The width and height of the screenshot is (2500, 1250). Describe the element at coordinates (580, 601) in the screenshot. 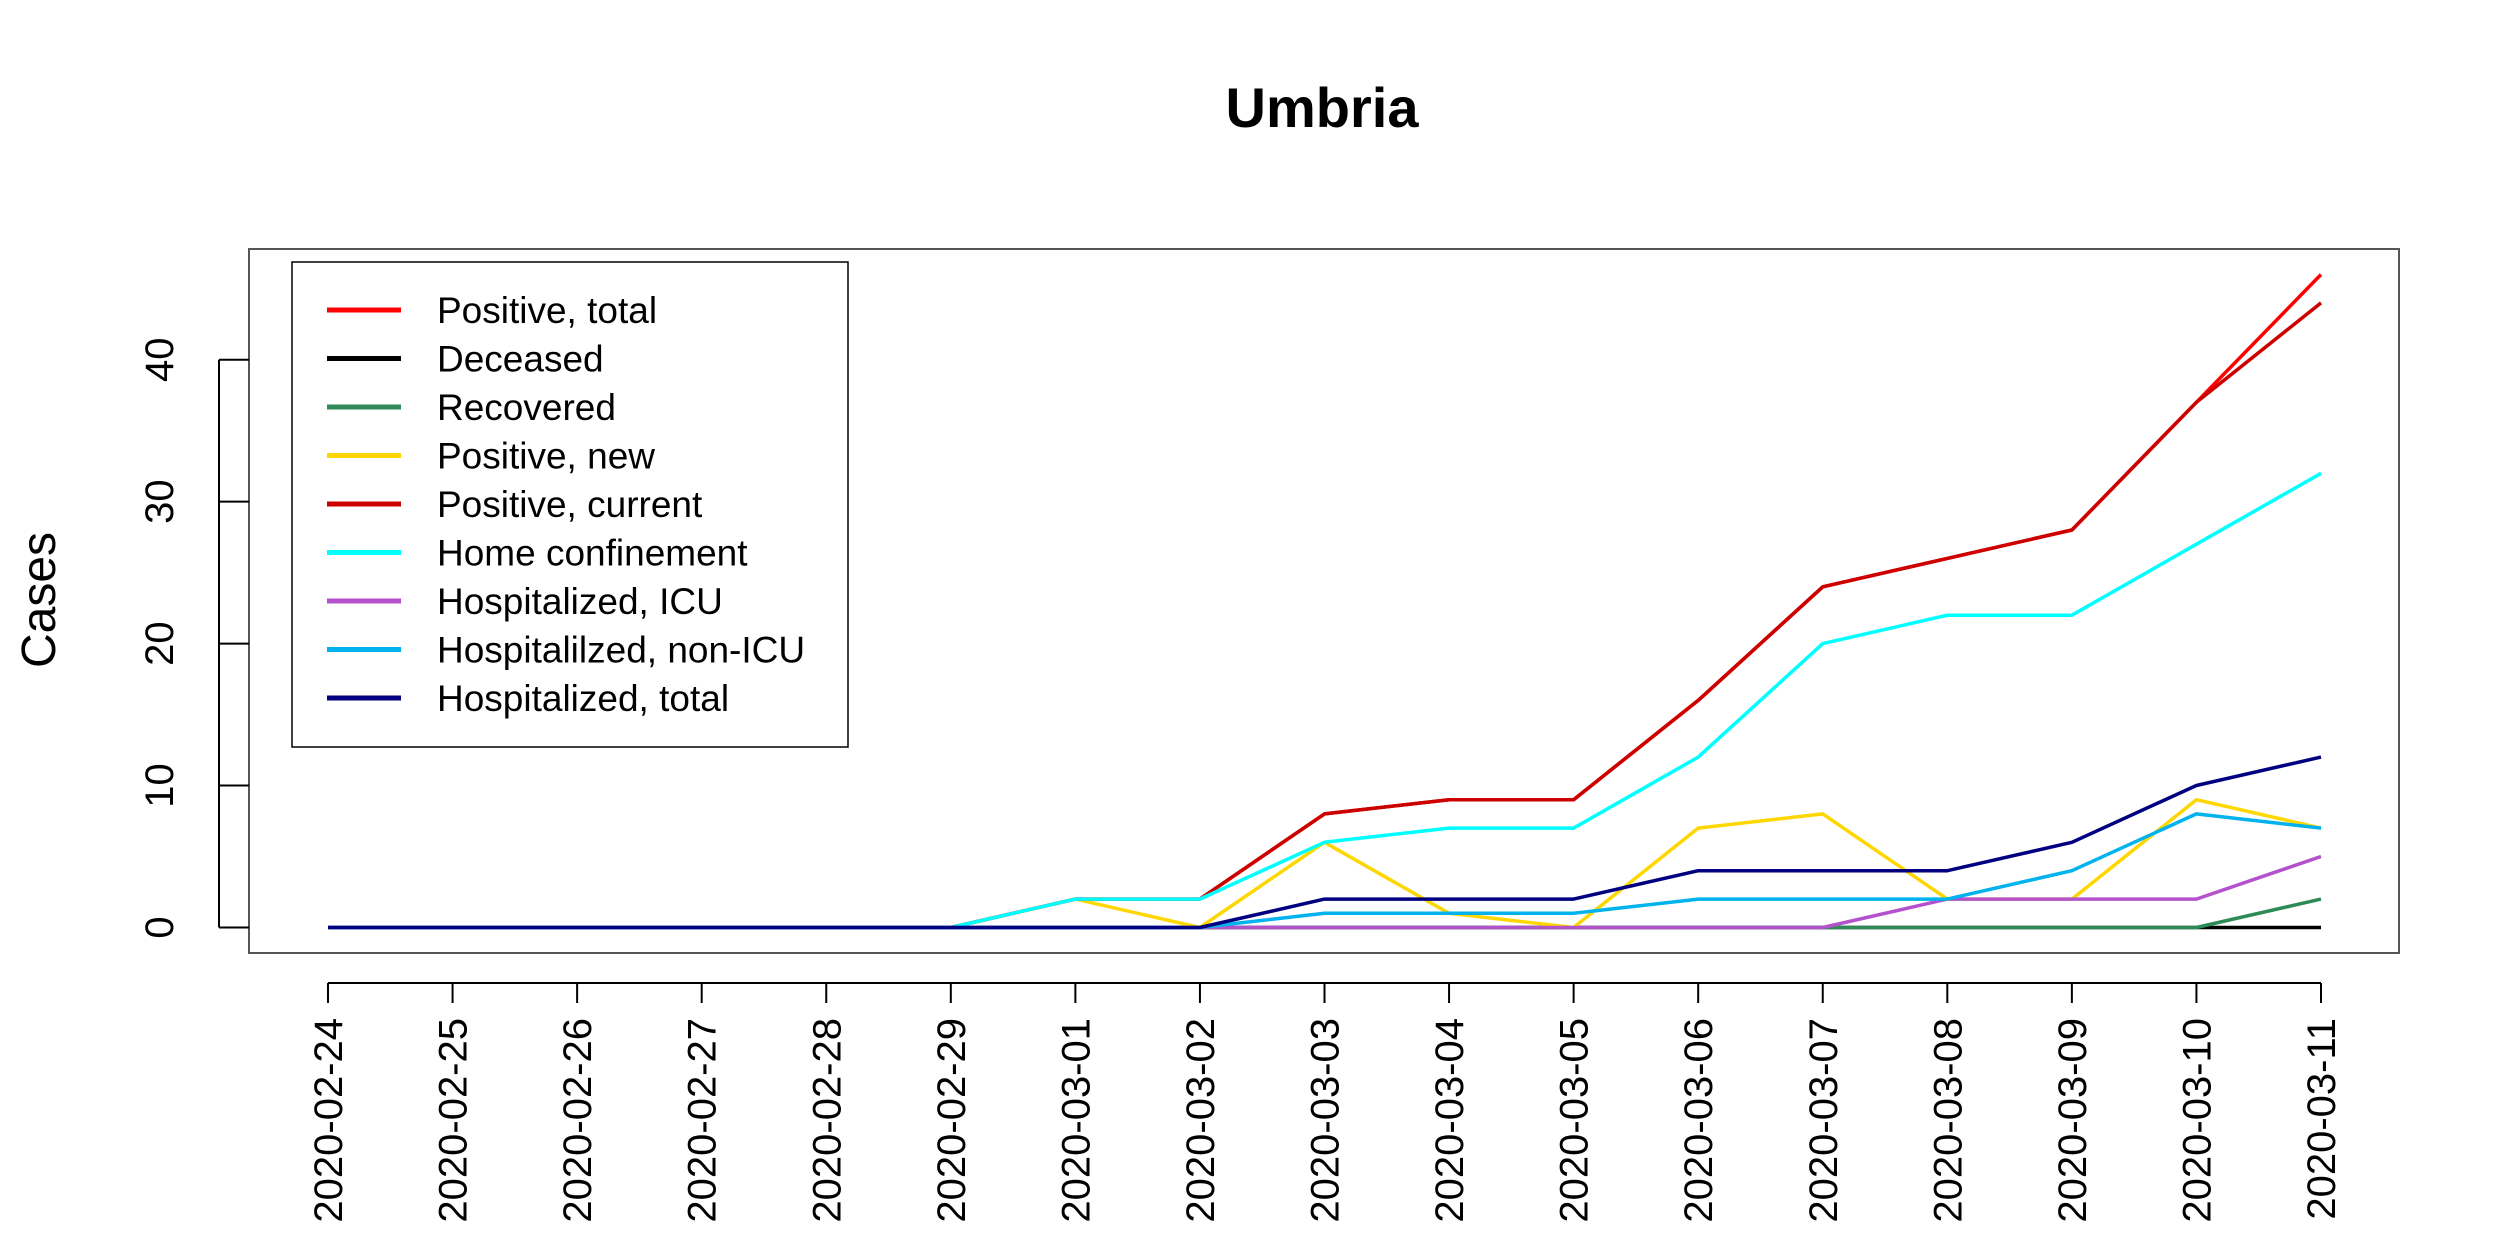

I see `legend-label: Hospitalized, ICU` at that location.